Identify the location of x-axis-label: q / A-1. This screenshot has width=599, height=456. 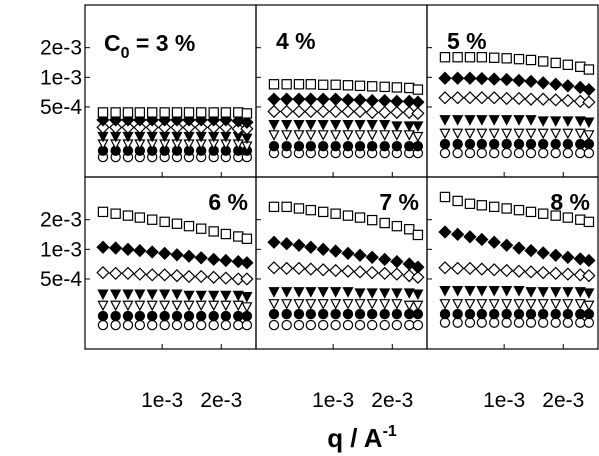
(362, 438).